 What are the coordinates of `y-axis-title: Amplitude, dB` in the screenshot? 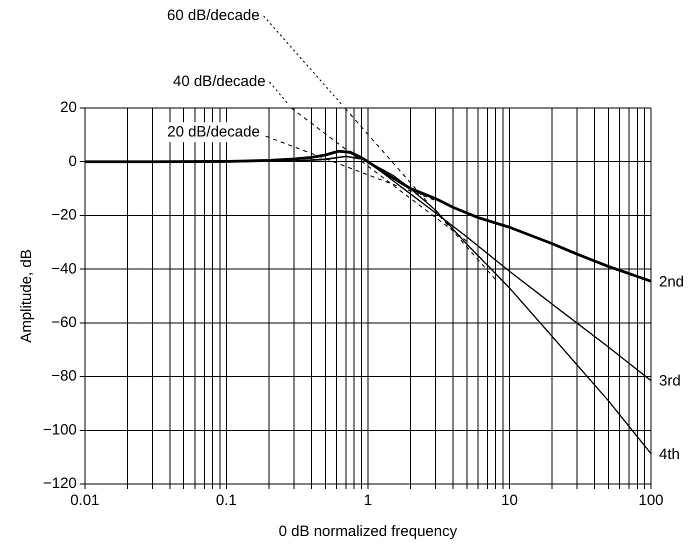 It's located at (27, 296).